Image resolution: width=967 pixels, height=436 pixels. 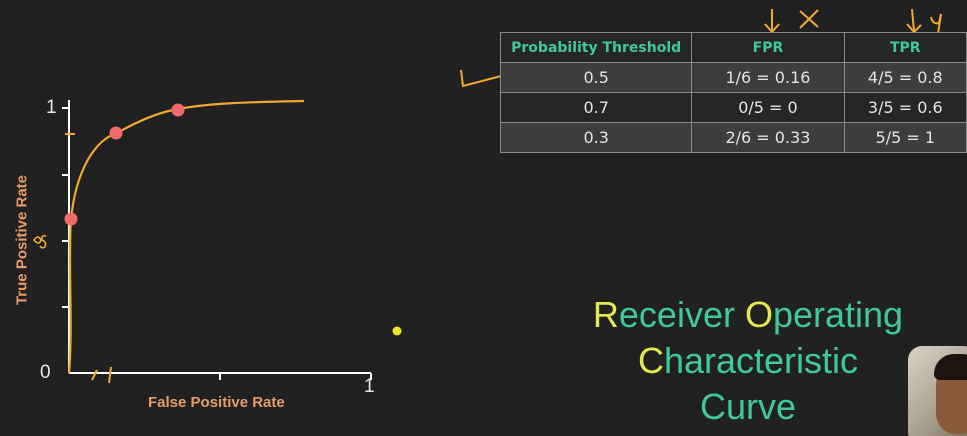 I want to click on title-line-3: Curve, so click(x=748, y=406).